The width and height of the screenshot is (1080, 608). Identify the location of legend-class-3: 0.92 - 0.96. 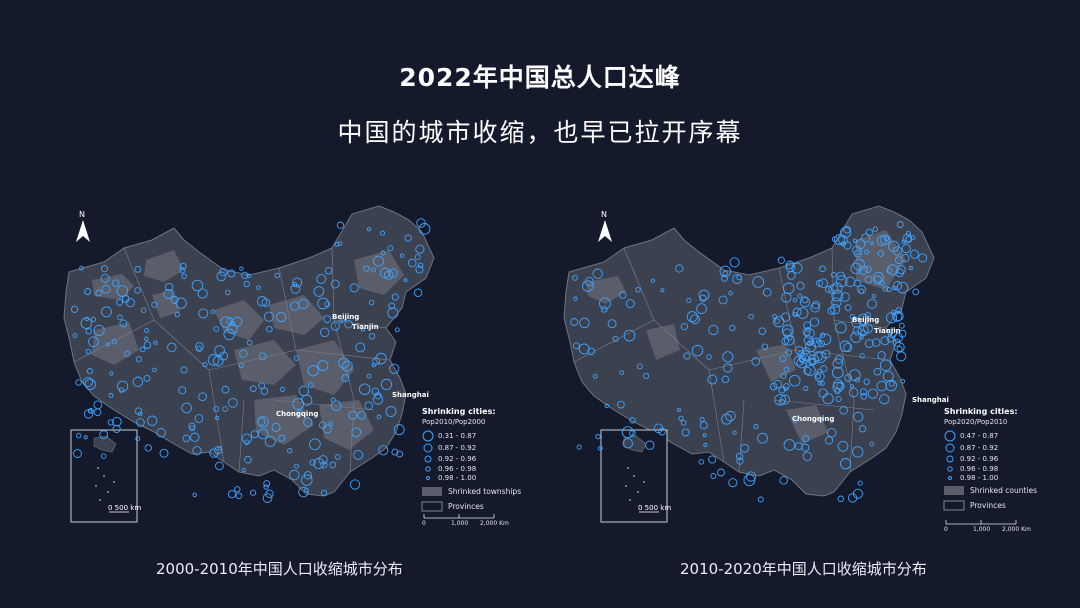
(457, 459).